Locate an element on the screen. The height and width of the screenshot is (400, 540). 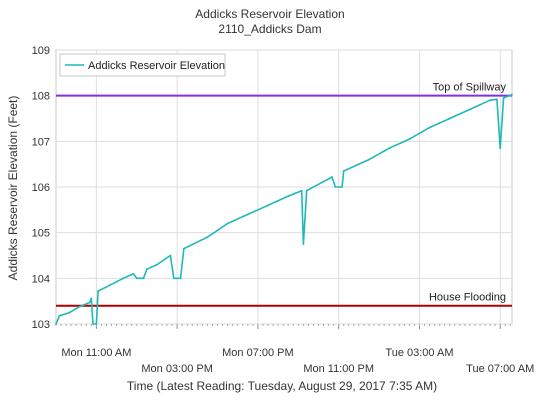
x-tick-label: Mon 07:00 PM is located at coordinates (258, 353).